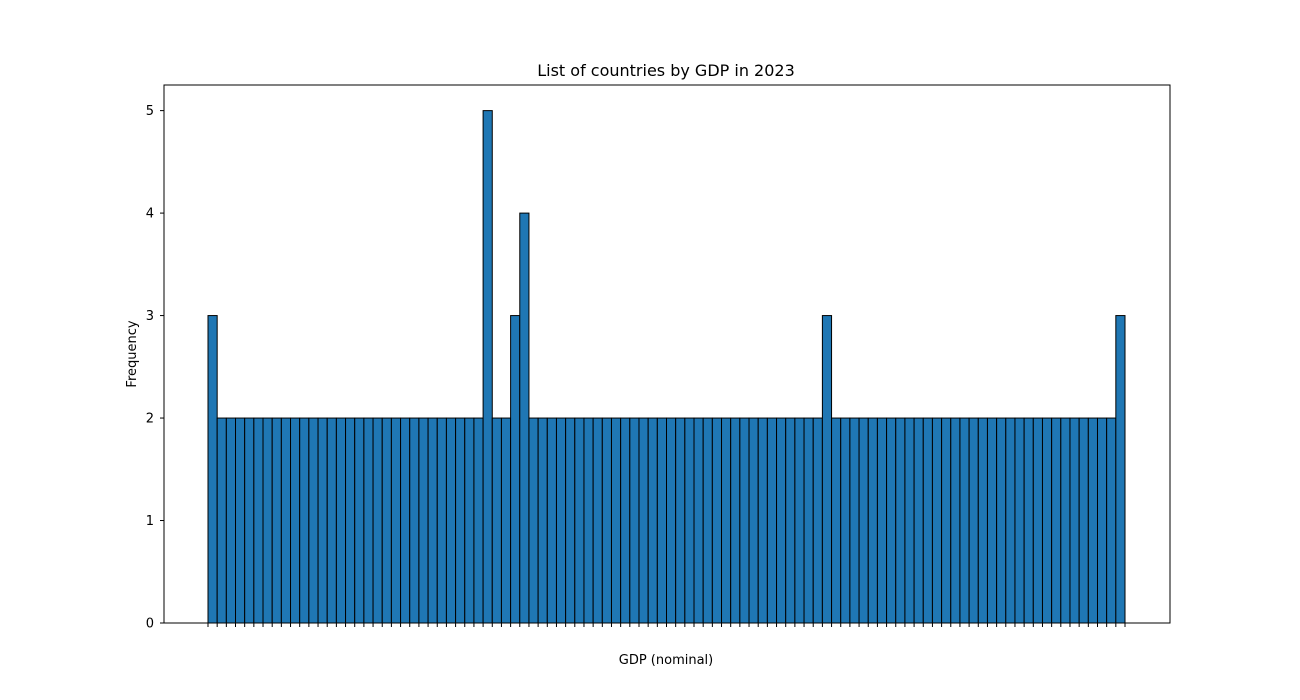 The image size is (1300, 700). I want to click on y-tick-label: 4, so click(150, 214).